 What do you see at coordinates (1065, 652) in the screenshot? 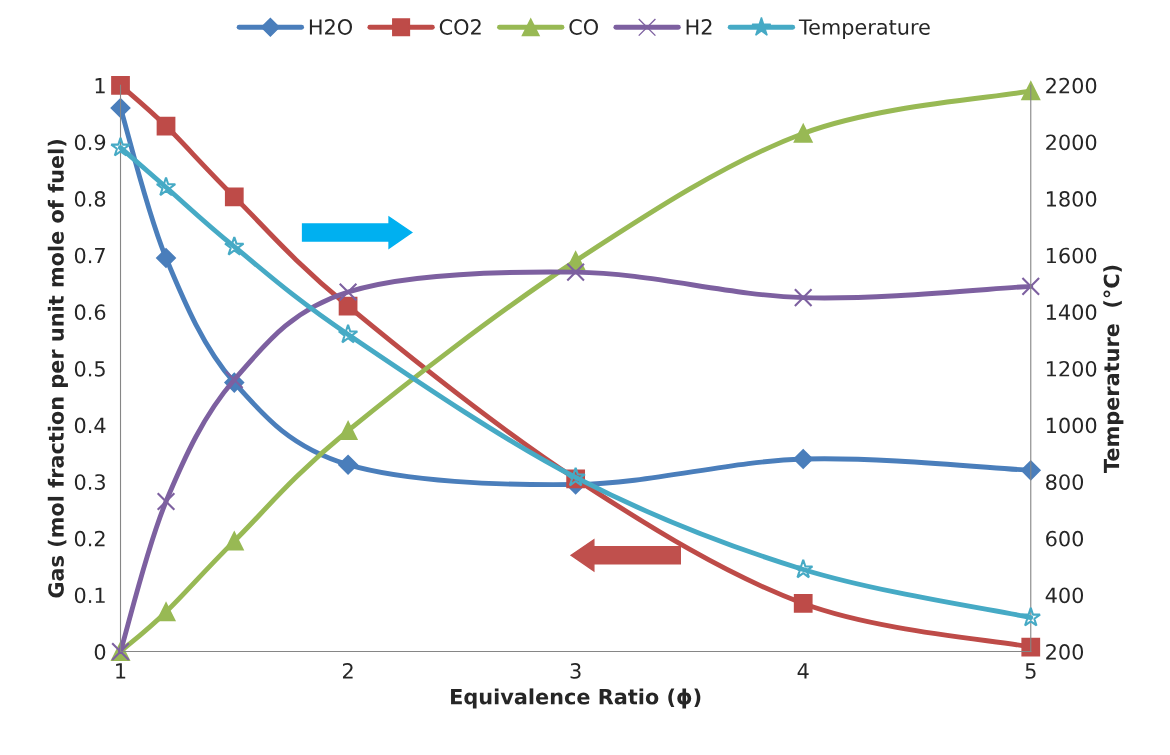
I see `y2-tick-label: 200` at bounding box center [1065, 652].